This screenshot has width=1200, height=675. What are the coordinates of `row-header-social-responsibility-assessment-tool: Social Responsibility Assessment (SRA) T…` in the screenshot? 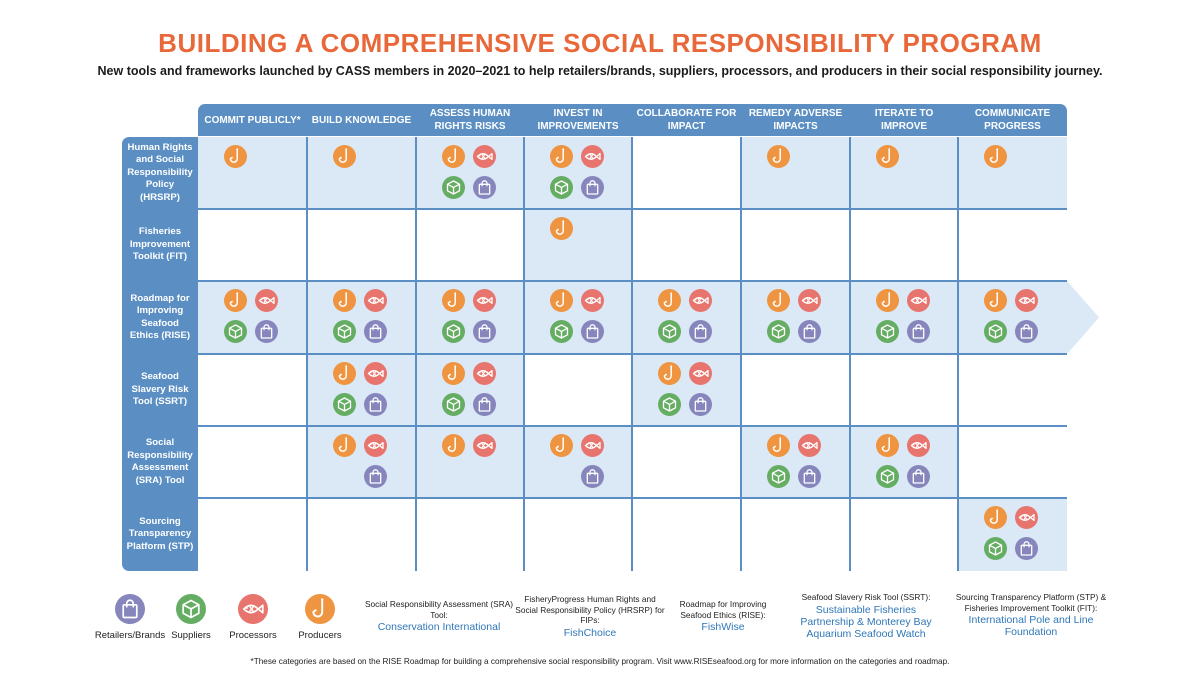 It's located at (160, 461).